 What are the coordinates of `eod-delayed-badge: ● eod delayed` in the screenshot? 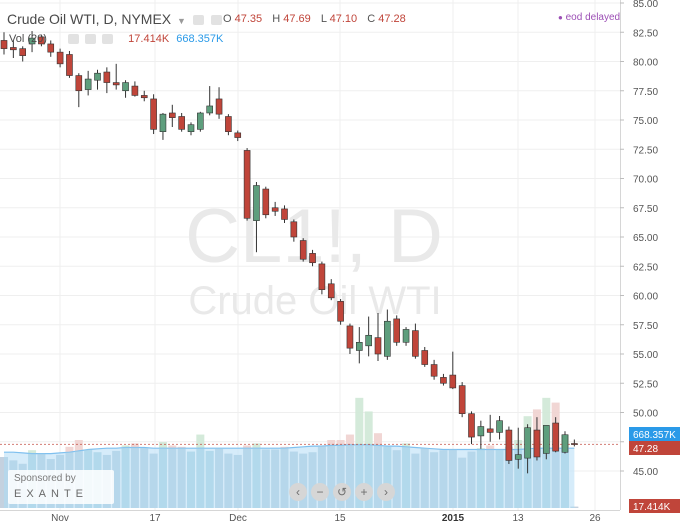 It's located at (589, 17).